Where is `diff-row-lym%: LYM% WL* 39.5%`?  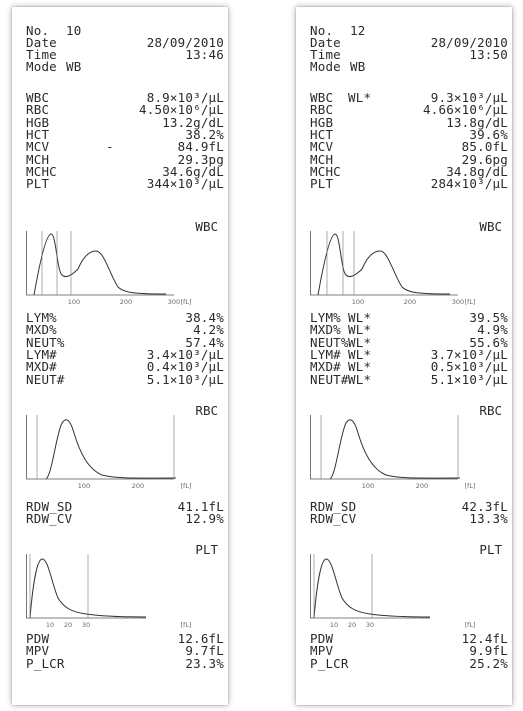
diff-row-lym%: LYM% WL* 39.5% is located at coordinates (409, 317).